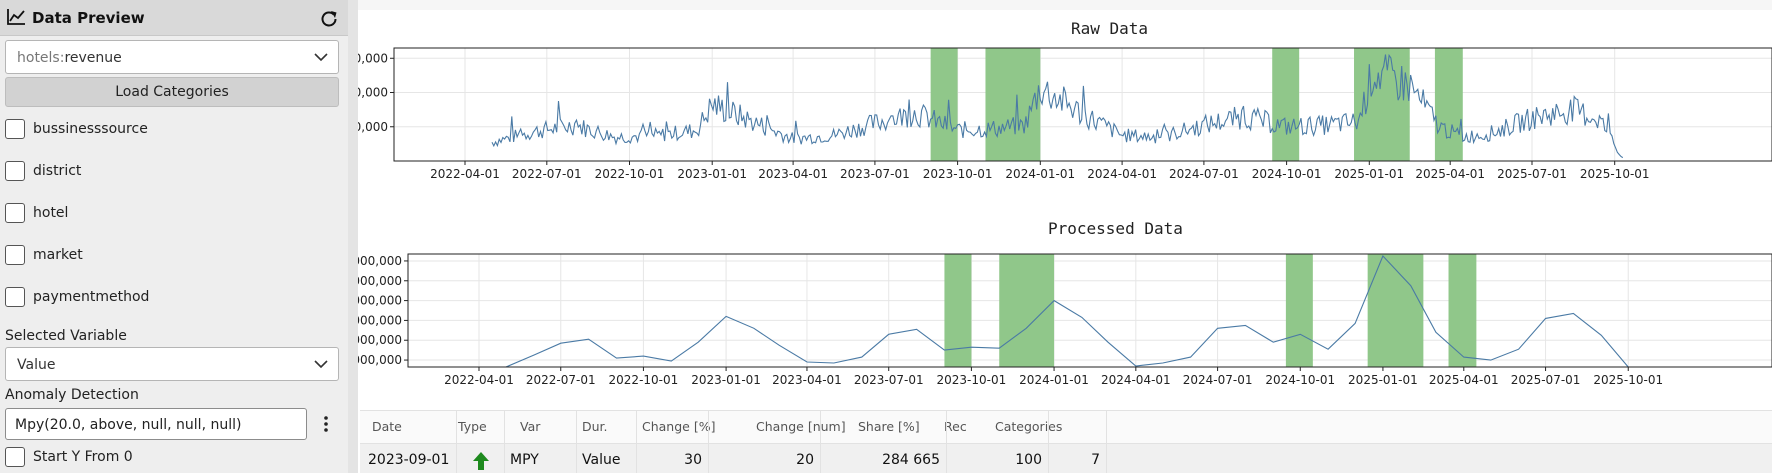 This screenshot has height=473, width=1772. Describe the element at coordinates (1066, 458) in the screenshot. I see `table-row` at that location.